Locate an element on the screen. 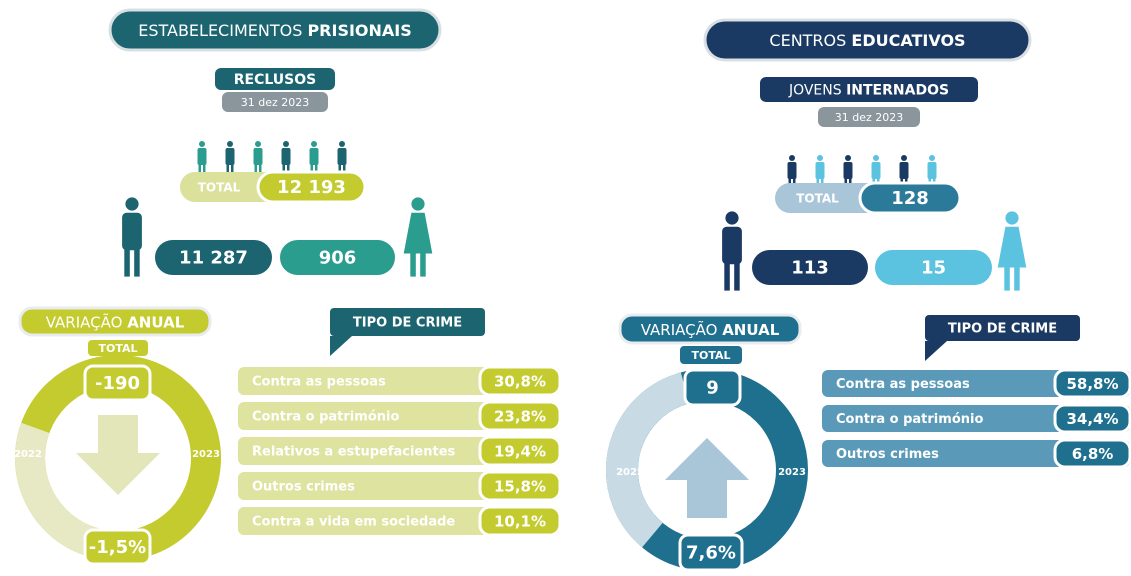 The height and width of the screenshot is (576, 1131). subtitle-pill is located at coordinates (869, 89).